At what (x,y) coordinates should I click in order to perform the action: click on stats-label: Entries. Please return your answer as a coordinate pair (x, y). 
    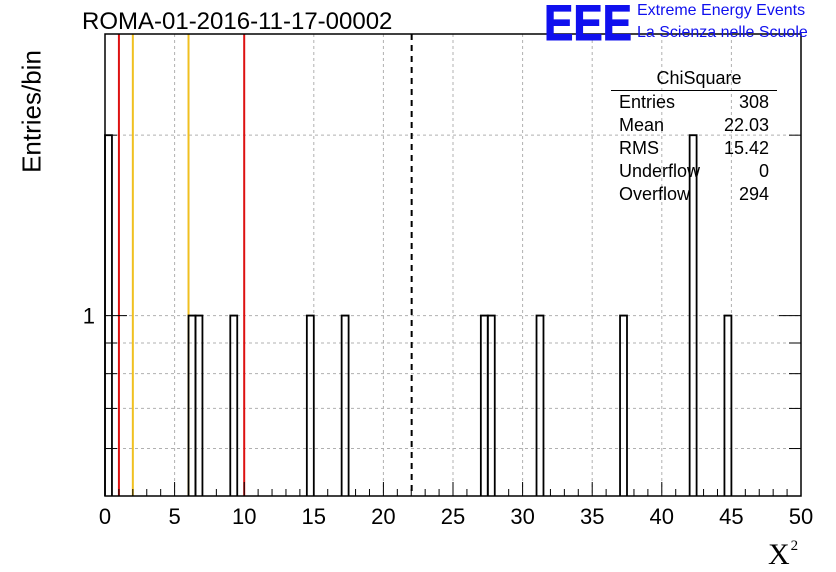
    Looking at the image, I should click on (647, 102).